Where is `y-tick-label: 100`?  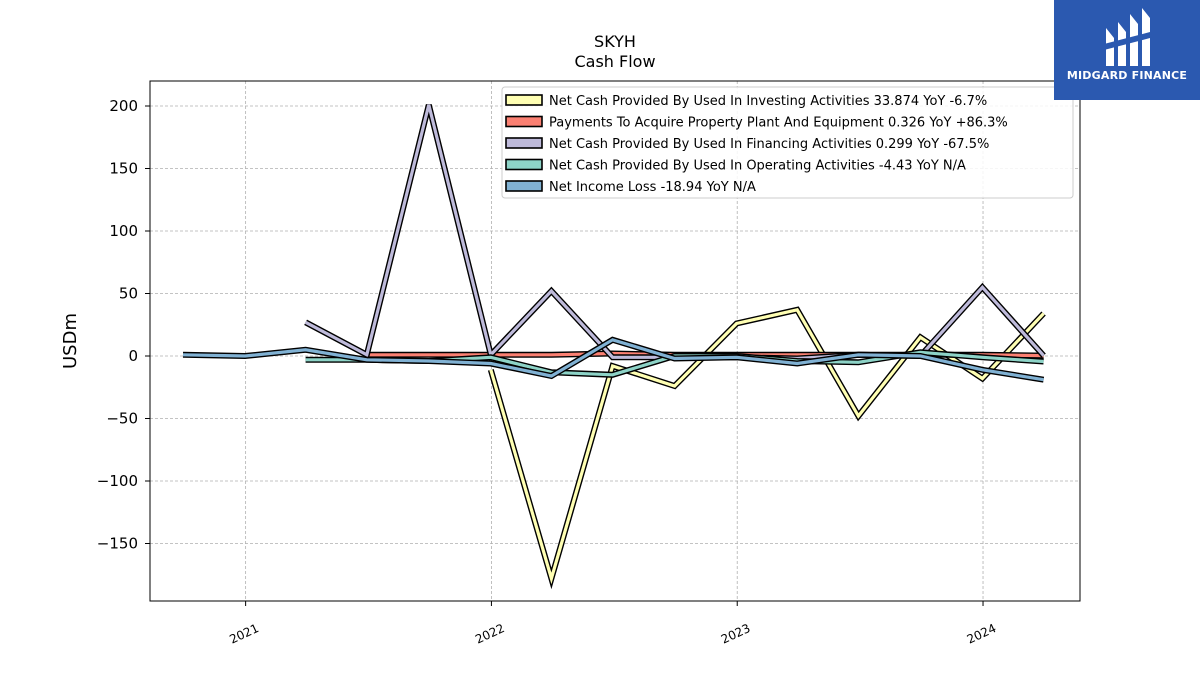 y-tick-label: 100 is located at coordinates (123, 231).